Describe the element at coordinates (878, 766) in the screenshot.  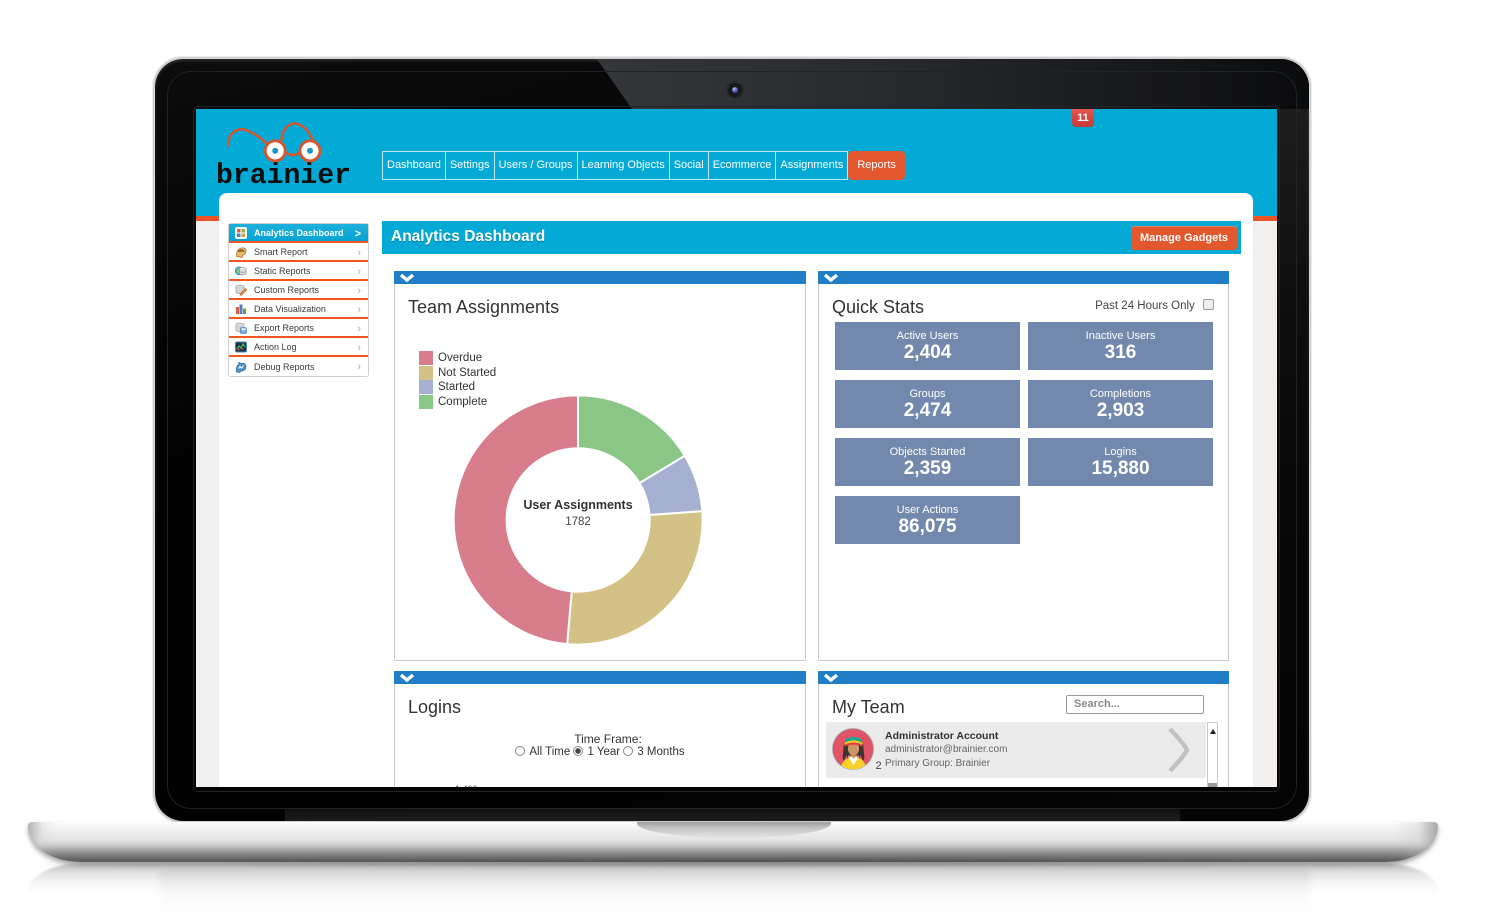
I see `svg-text: 2` at that location.